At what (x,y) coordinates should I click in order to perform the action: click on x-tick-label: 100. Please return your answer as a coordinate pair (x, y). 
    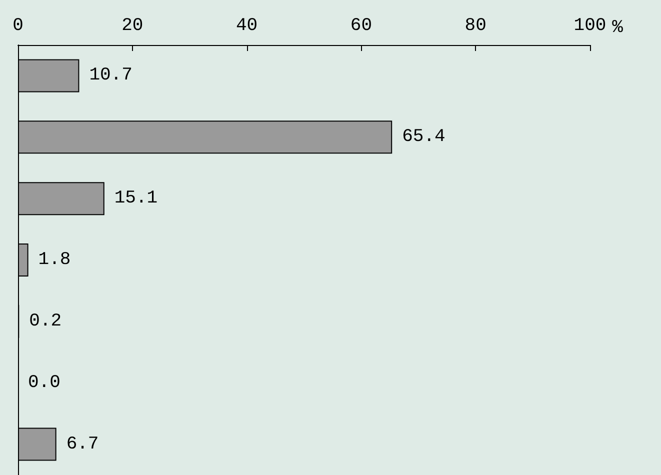
    Looking at the image, I should click on (590, 26).